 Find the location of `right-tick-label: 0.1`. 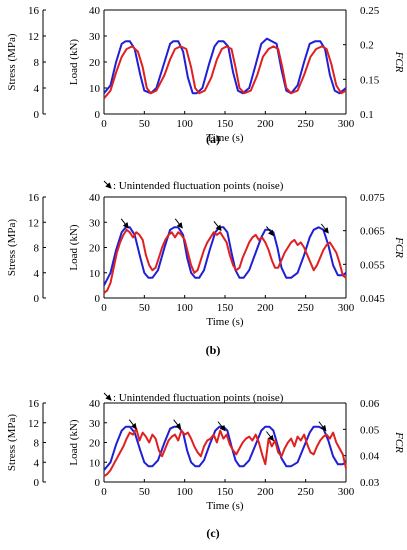

right-tick-label: 0.1 is located at coordinates (367, 115).